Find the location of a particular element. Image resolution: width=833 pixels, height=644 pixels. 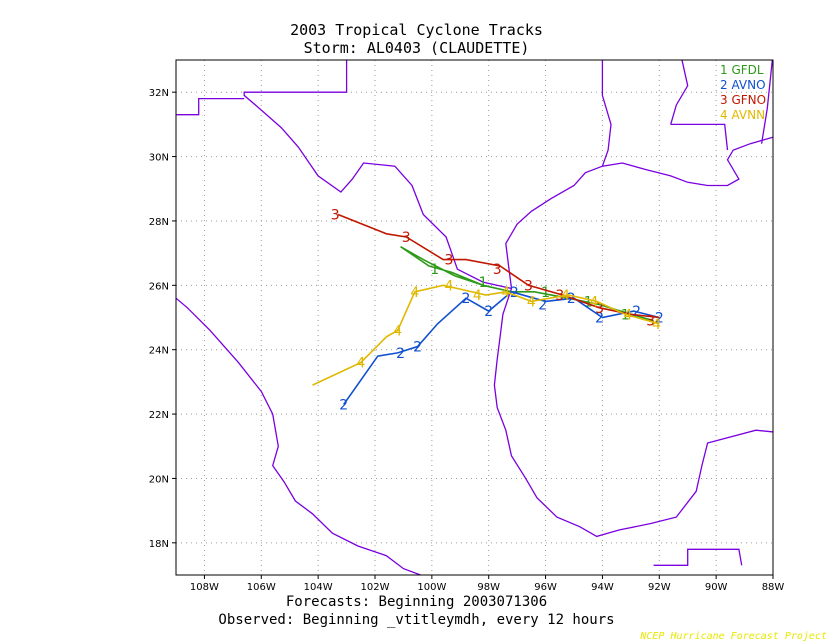

tick-label-lat: 28N is located at coordinates (159, 222).